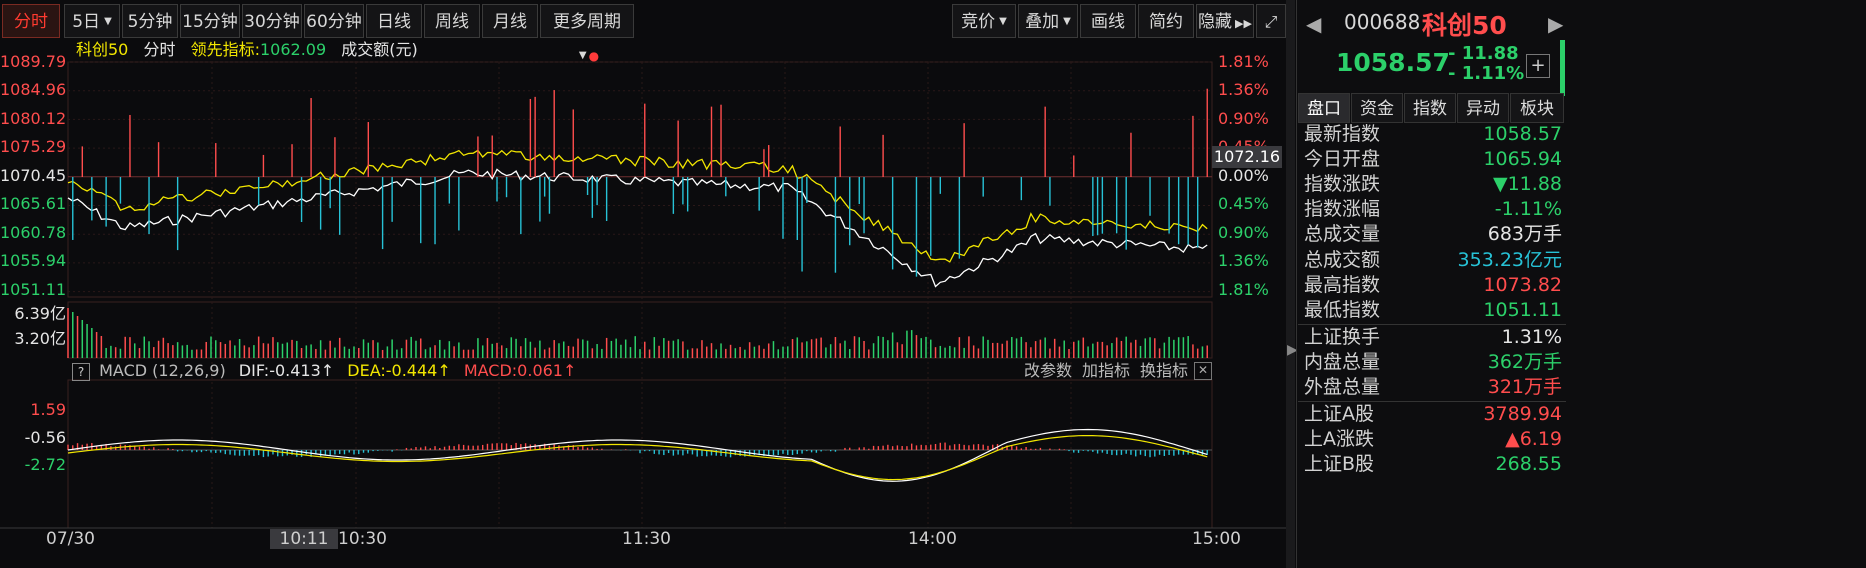 The width and height of the screenshot is (1866, 568). I want to click on stat-row: 上证换手 1.31%, so click(1433, 337).